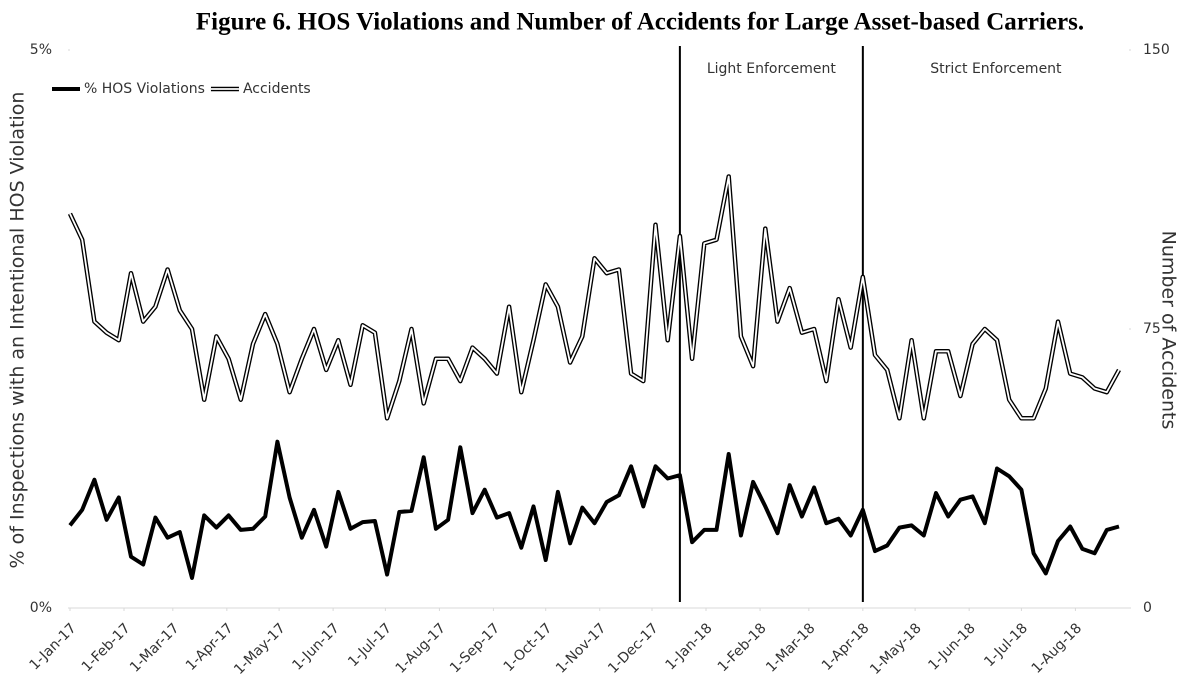 The image size is (1185, 681). What do you see at coordinates (633, 648) in the screenshot?
I see `x-tick-label: 1-Dec-17` at bounding box center [633, 648].